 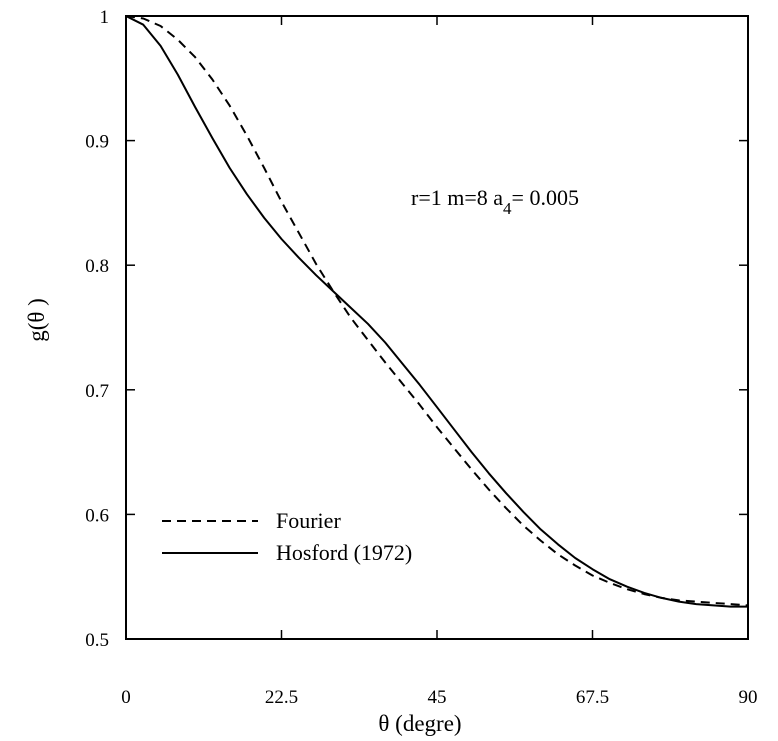 I want to click on y-tick-label: 0.8, so click(x=97, y=266).